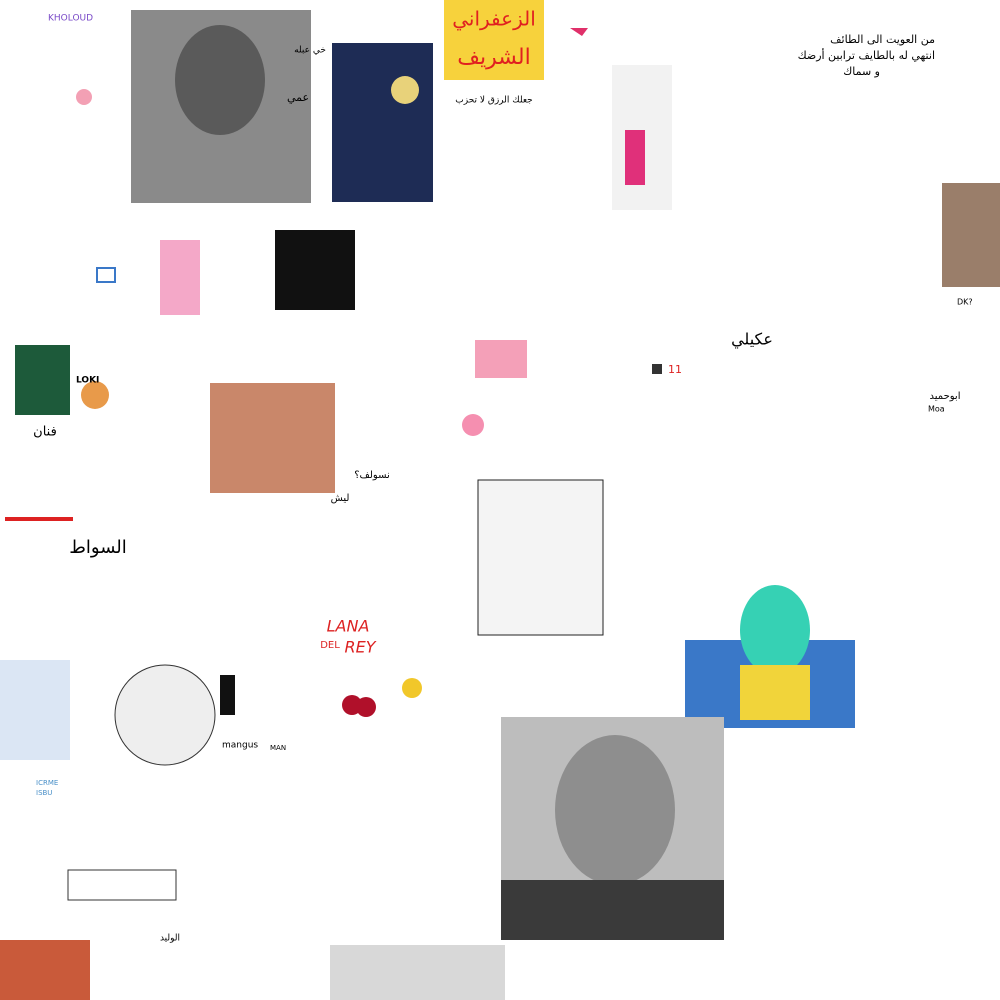 Image resolution: width=1000 pixels, height=1000 pixels. What do you see at coordinates (180, 277) in the screenshot?
I see `anya-art` at bounding box center [180, 277].